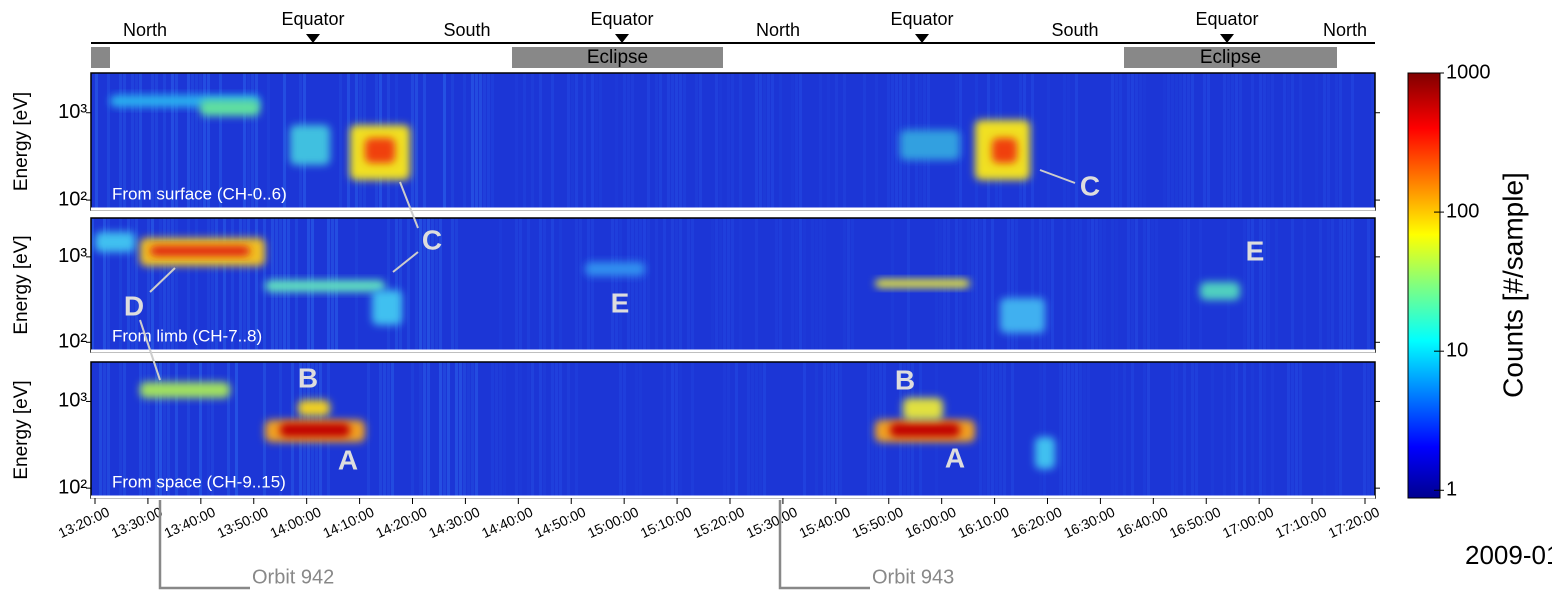 The width and height of the screenshot is (1552, 598). Describe the element at coordinates (72, 112) in the screenshot. I see `y-tick-label: 10³` at that location.